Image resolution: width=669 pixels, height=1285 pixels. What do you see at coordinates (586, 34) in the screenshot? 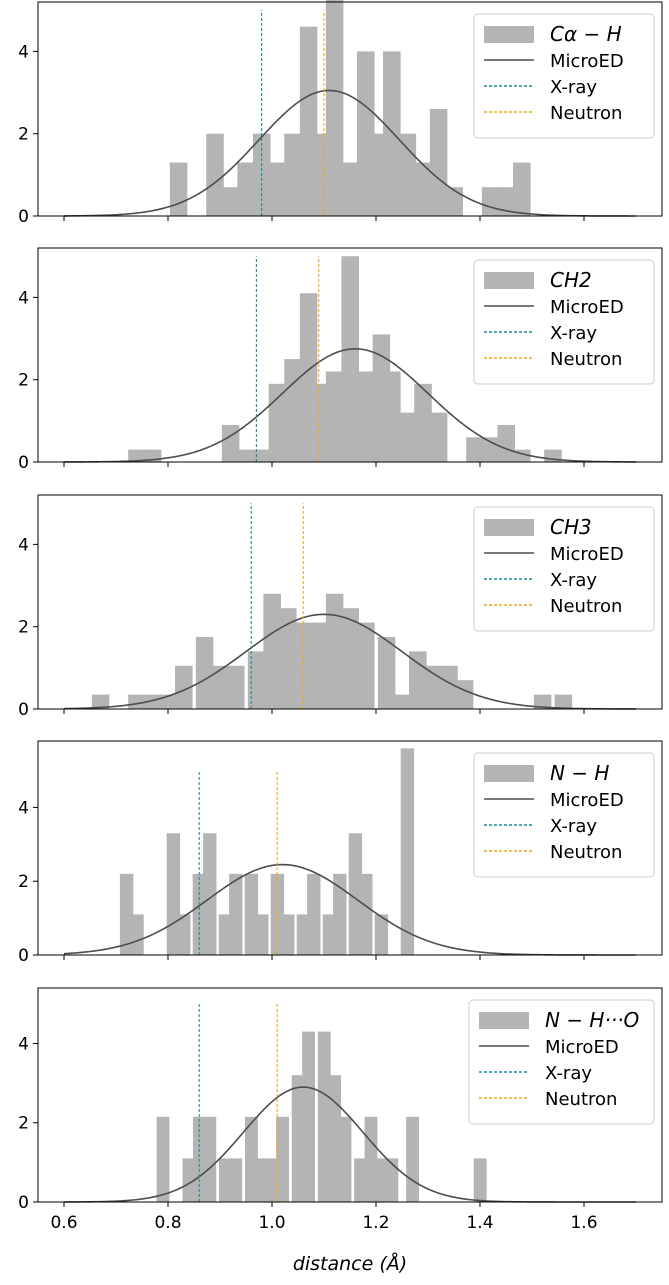
I see `legend-label-panel-title: Cα − H` at bounding box center [586, 34].